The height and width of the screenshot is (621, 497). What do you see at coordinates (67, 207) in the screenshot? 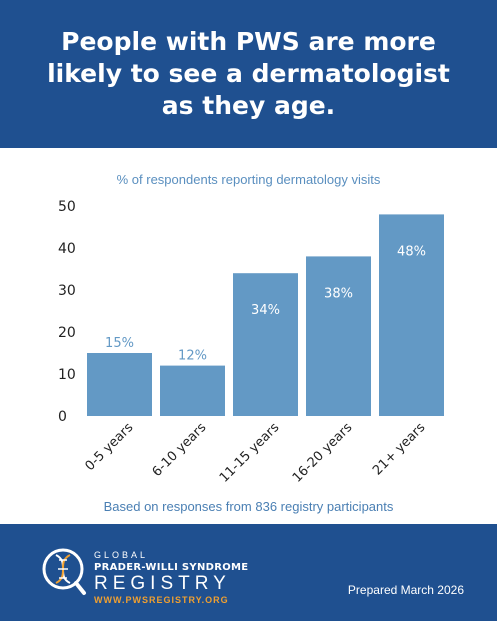
I see `y-tick-label: 50` at bounding box center [67, 207].